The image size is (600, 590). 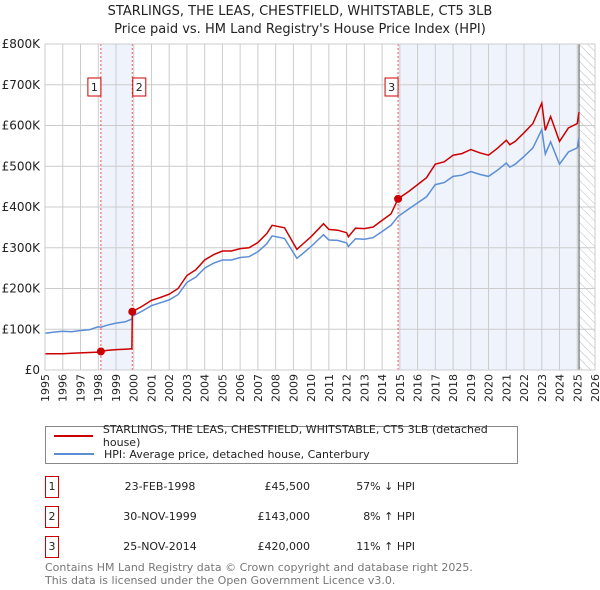 I want to click on sale-label: 3, so click(x=391, y=87).